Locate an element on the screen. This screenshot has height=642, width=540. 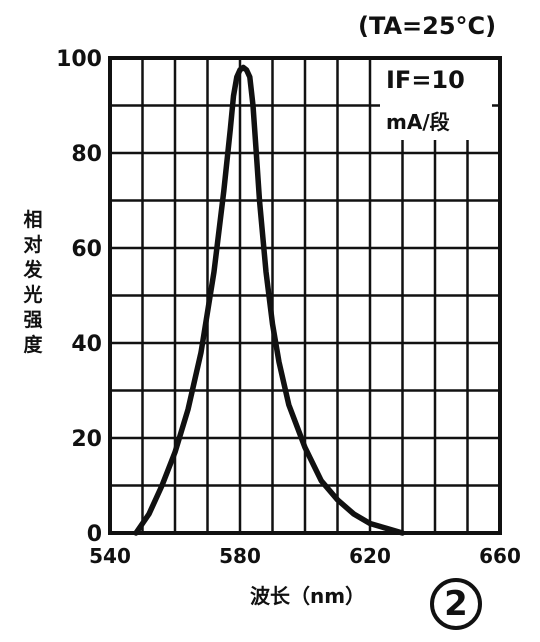
x-tick-label: 660 is located at coordinates (500, 556).